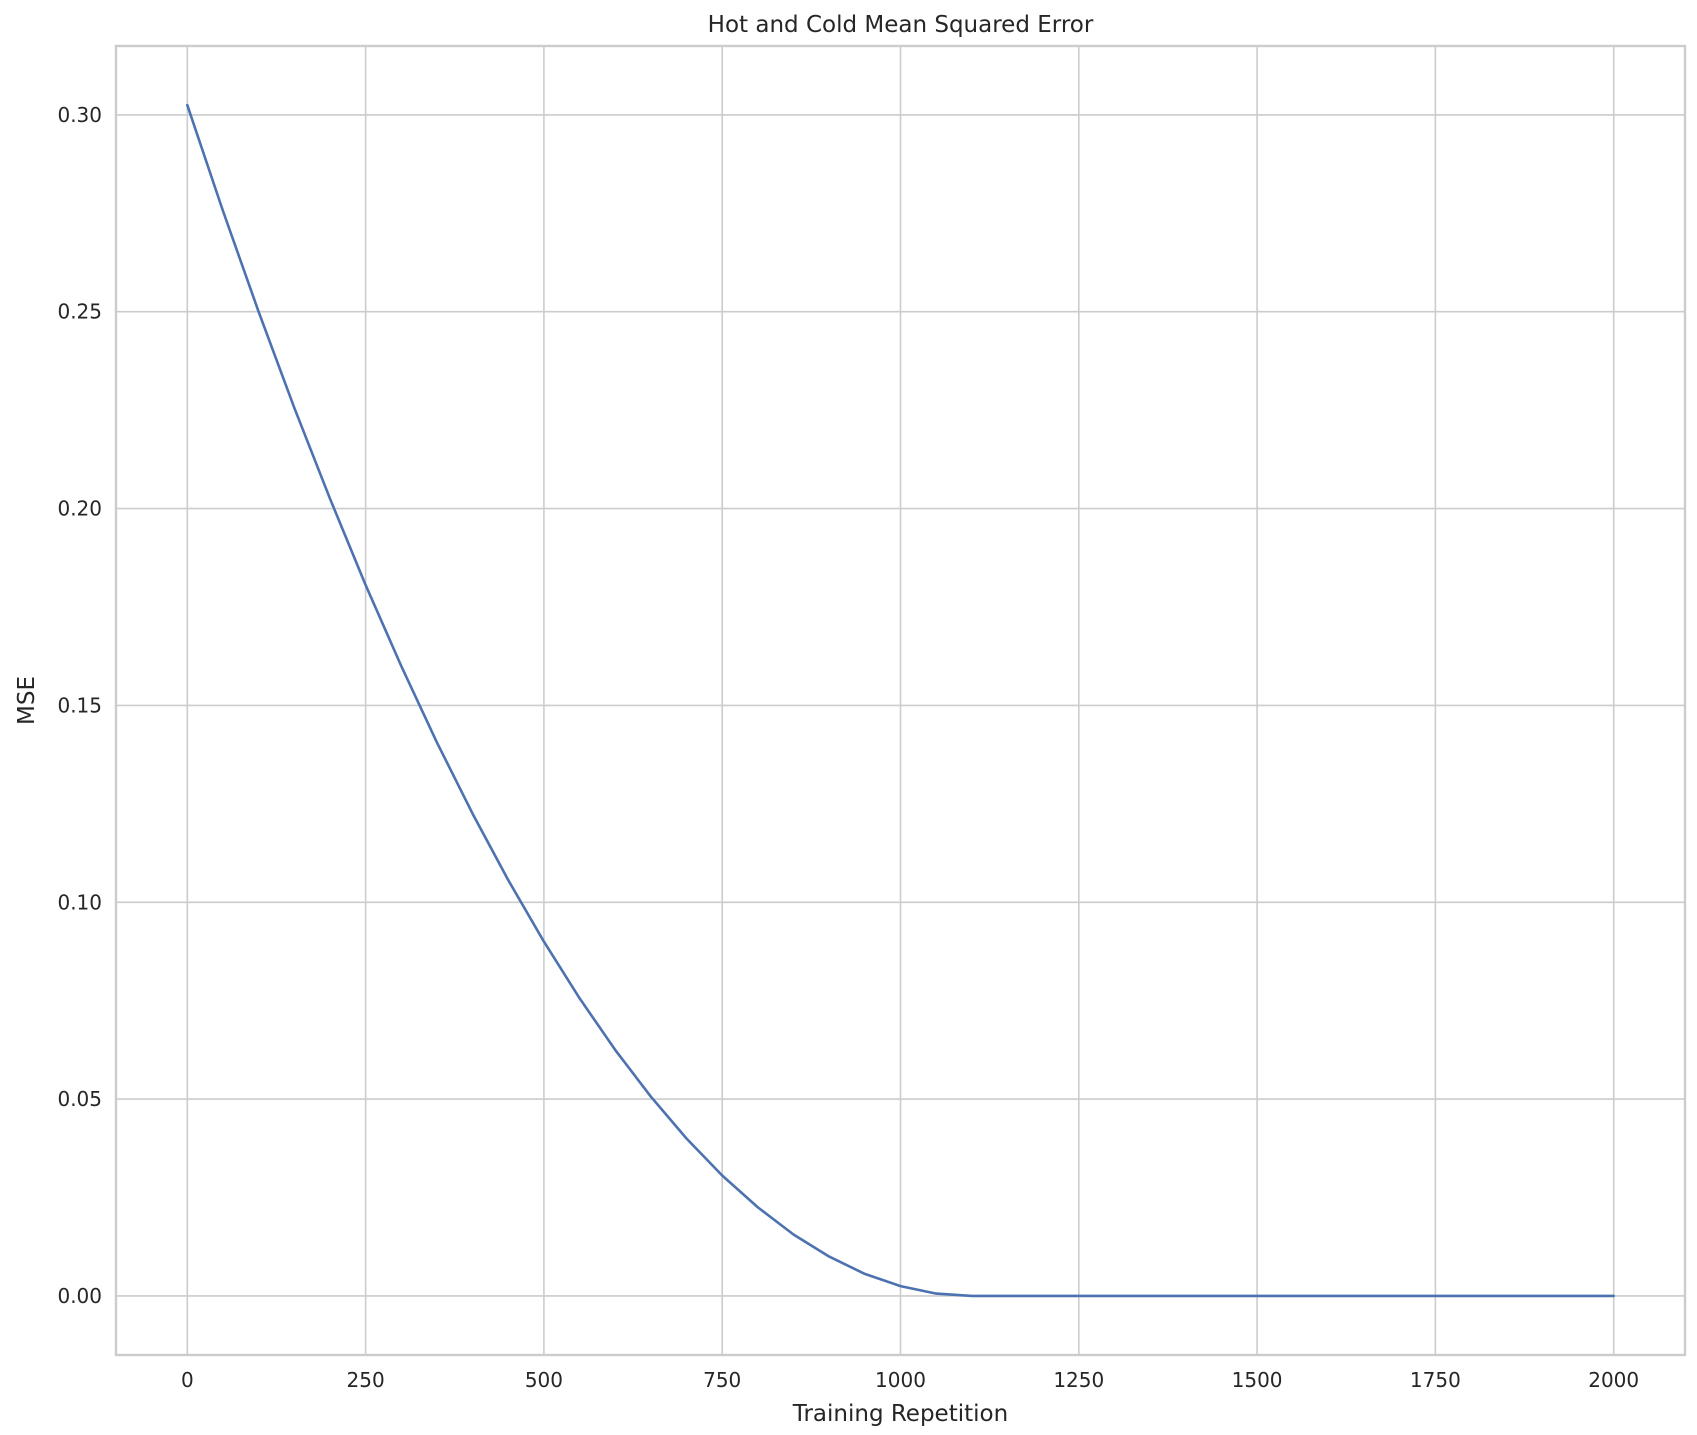 The width and height of the screenshot is (1697, 1435). What do you see at coordinates (544, 1380) in the screenshot?
I see `x-tick-label: 500` at bounding box center [544, 1380].